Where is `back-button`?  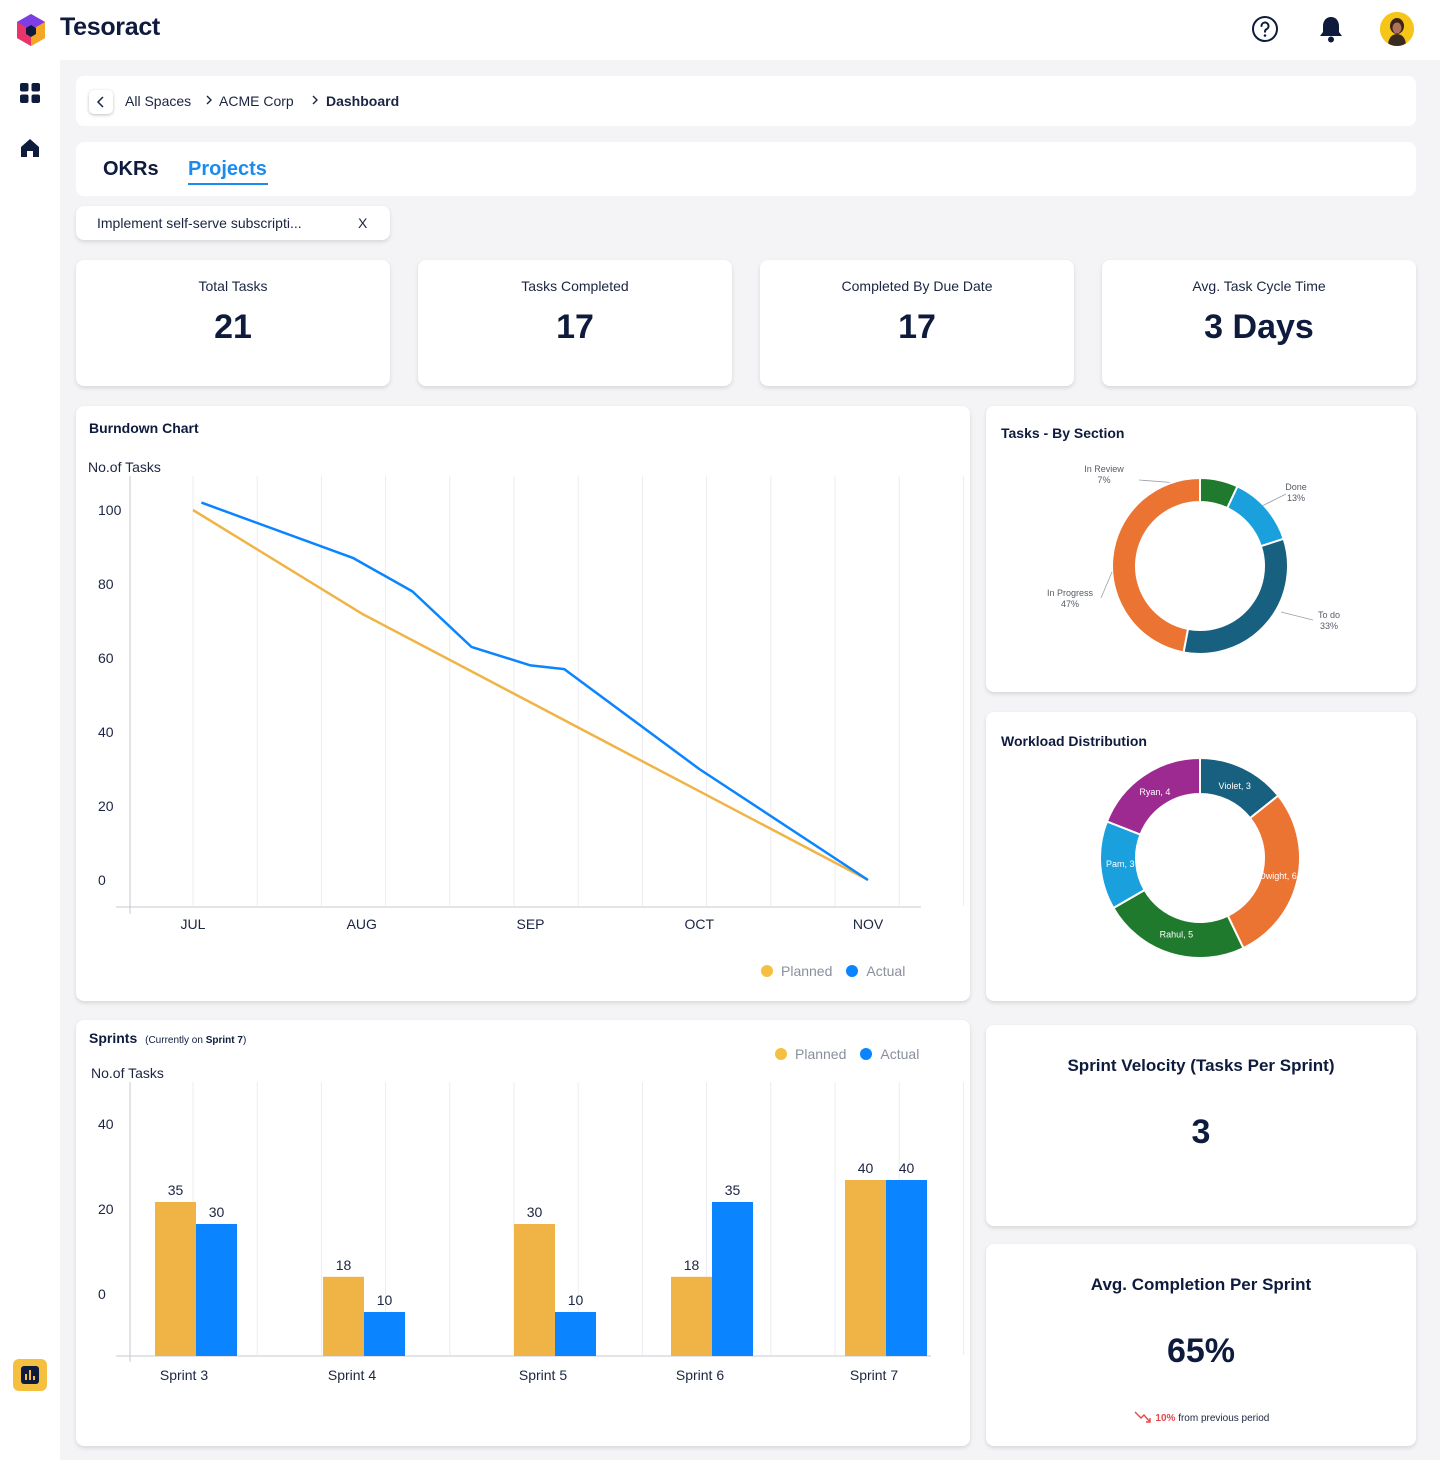
back-button is located at coordinates (101, 102).